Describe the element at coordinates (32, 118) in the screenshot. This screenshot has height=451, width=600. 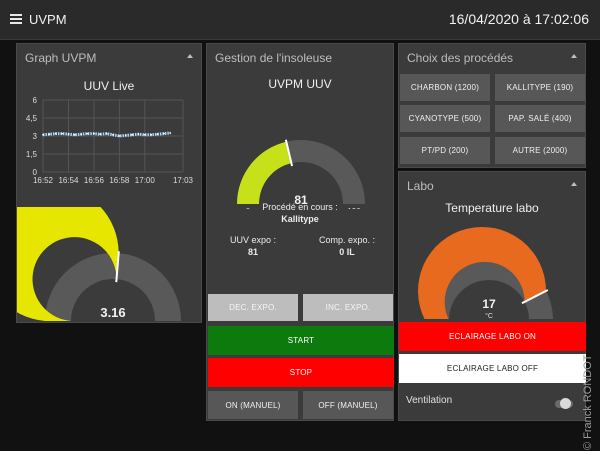
I see `y-tick-label: 4,5` at that location.